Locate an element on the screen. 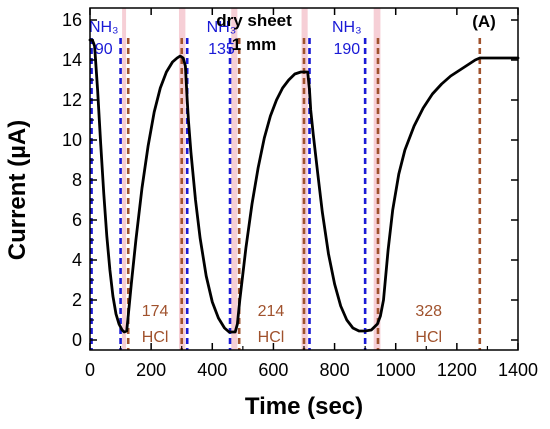  y-tick-label-3: 6 is located at coordinates (77, 220).